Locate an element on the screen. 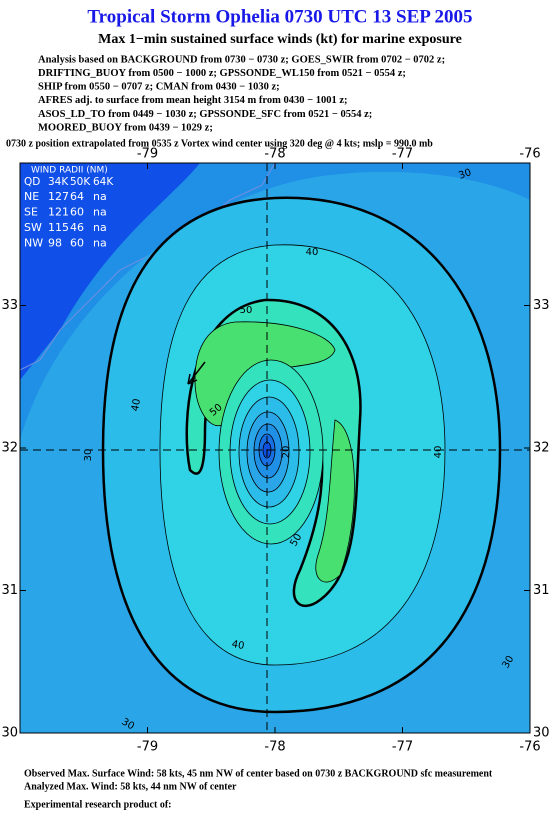  radii-cell: 115 is located at coordinates (58, 227).